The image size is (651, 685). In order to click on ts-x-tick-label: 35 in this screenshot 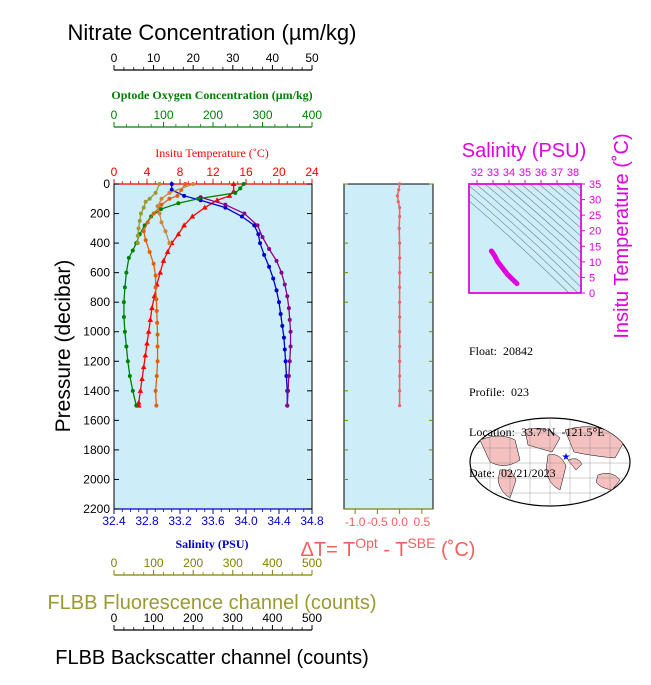, I will do `click(525, 173)`.